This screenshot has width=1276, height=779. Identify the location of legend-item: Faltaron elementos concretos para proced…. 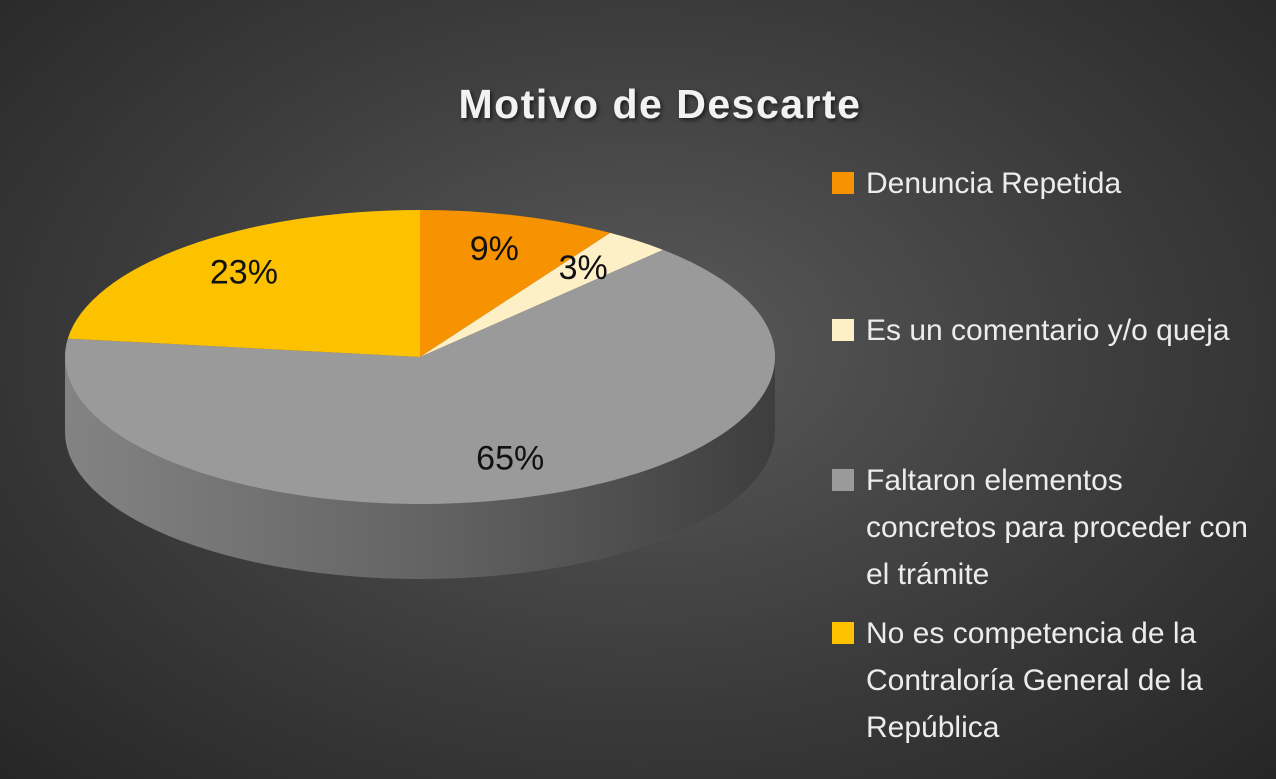
(1042, 527).